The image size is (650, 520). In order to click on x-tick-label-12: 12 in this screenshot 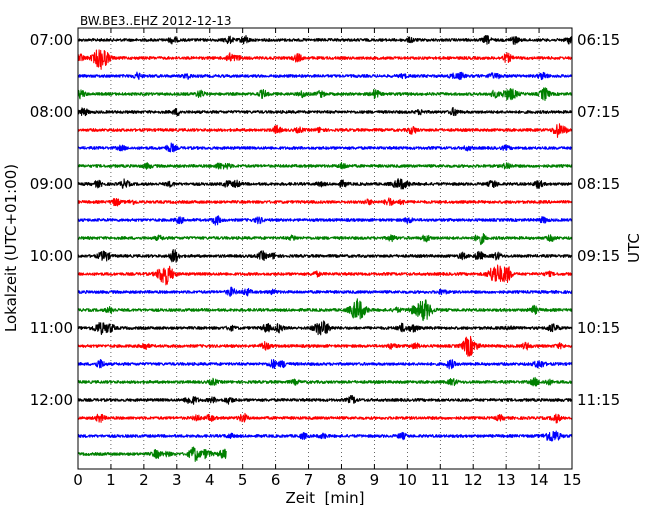, I will do `click(473, 480)`.